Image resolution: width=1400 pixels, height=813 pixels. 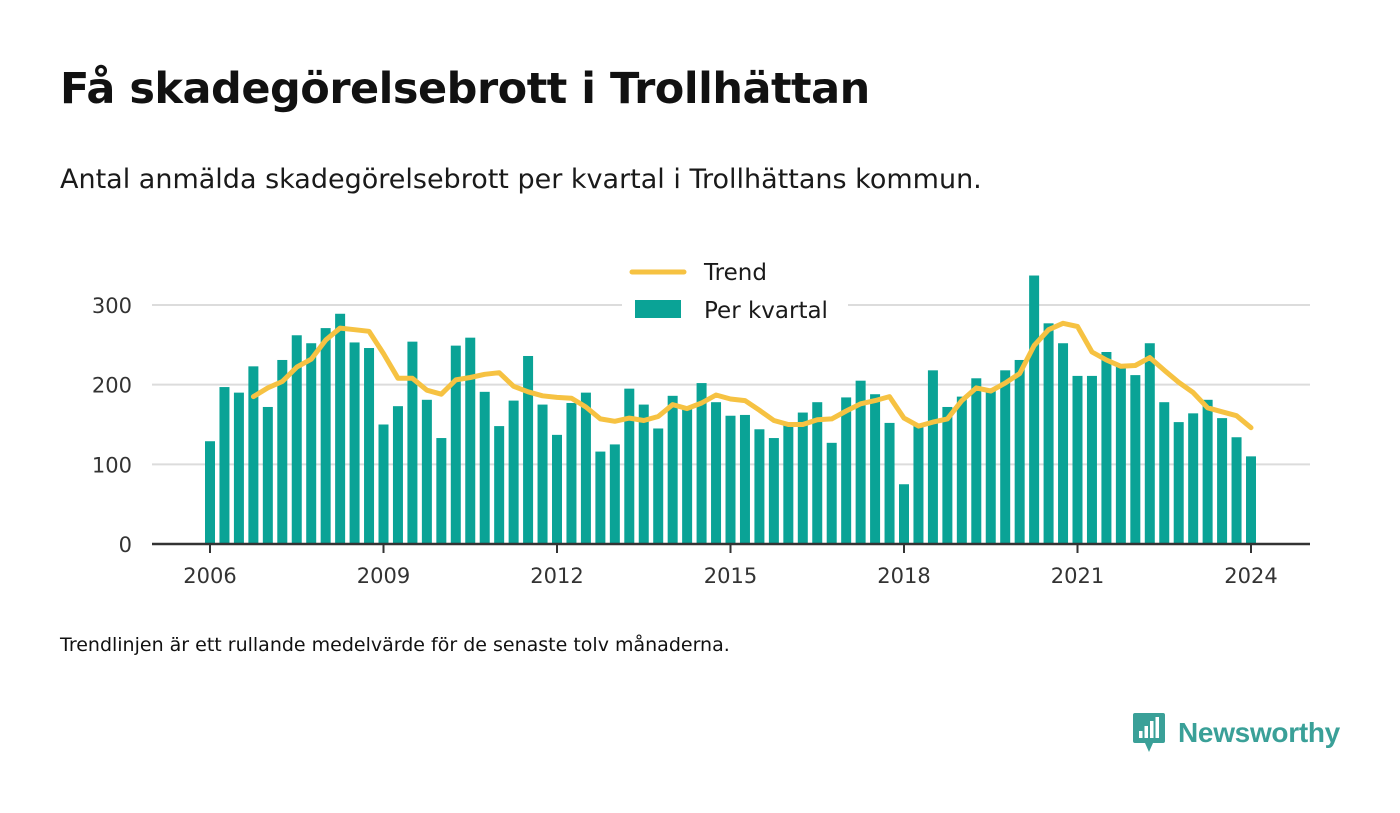 What do you see at coordinates (112, 386) in the screenshot?
I see `y-tick-label: 200` at bounding box center [112, 386].